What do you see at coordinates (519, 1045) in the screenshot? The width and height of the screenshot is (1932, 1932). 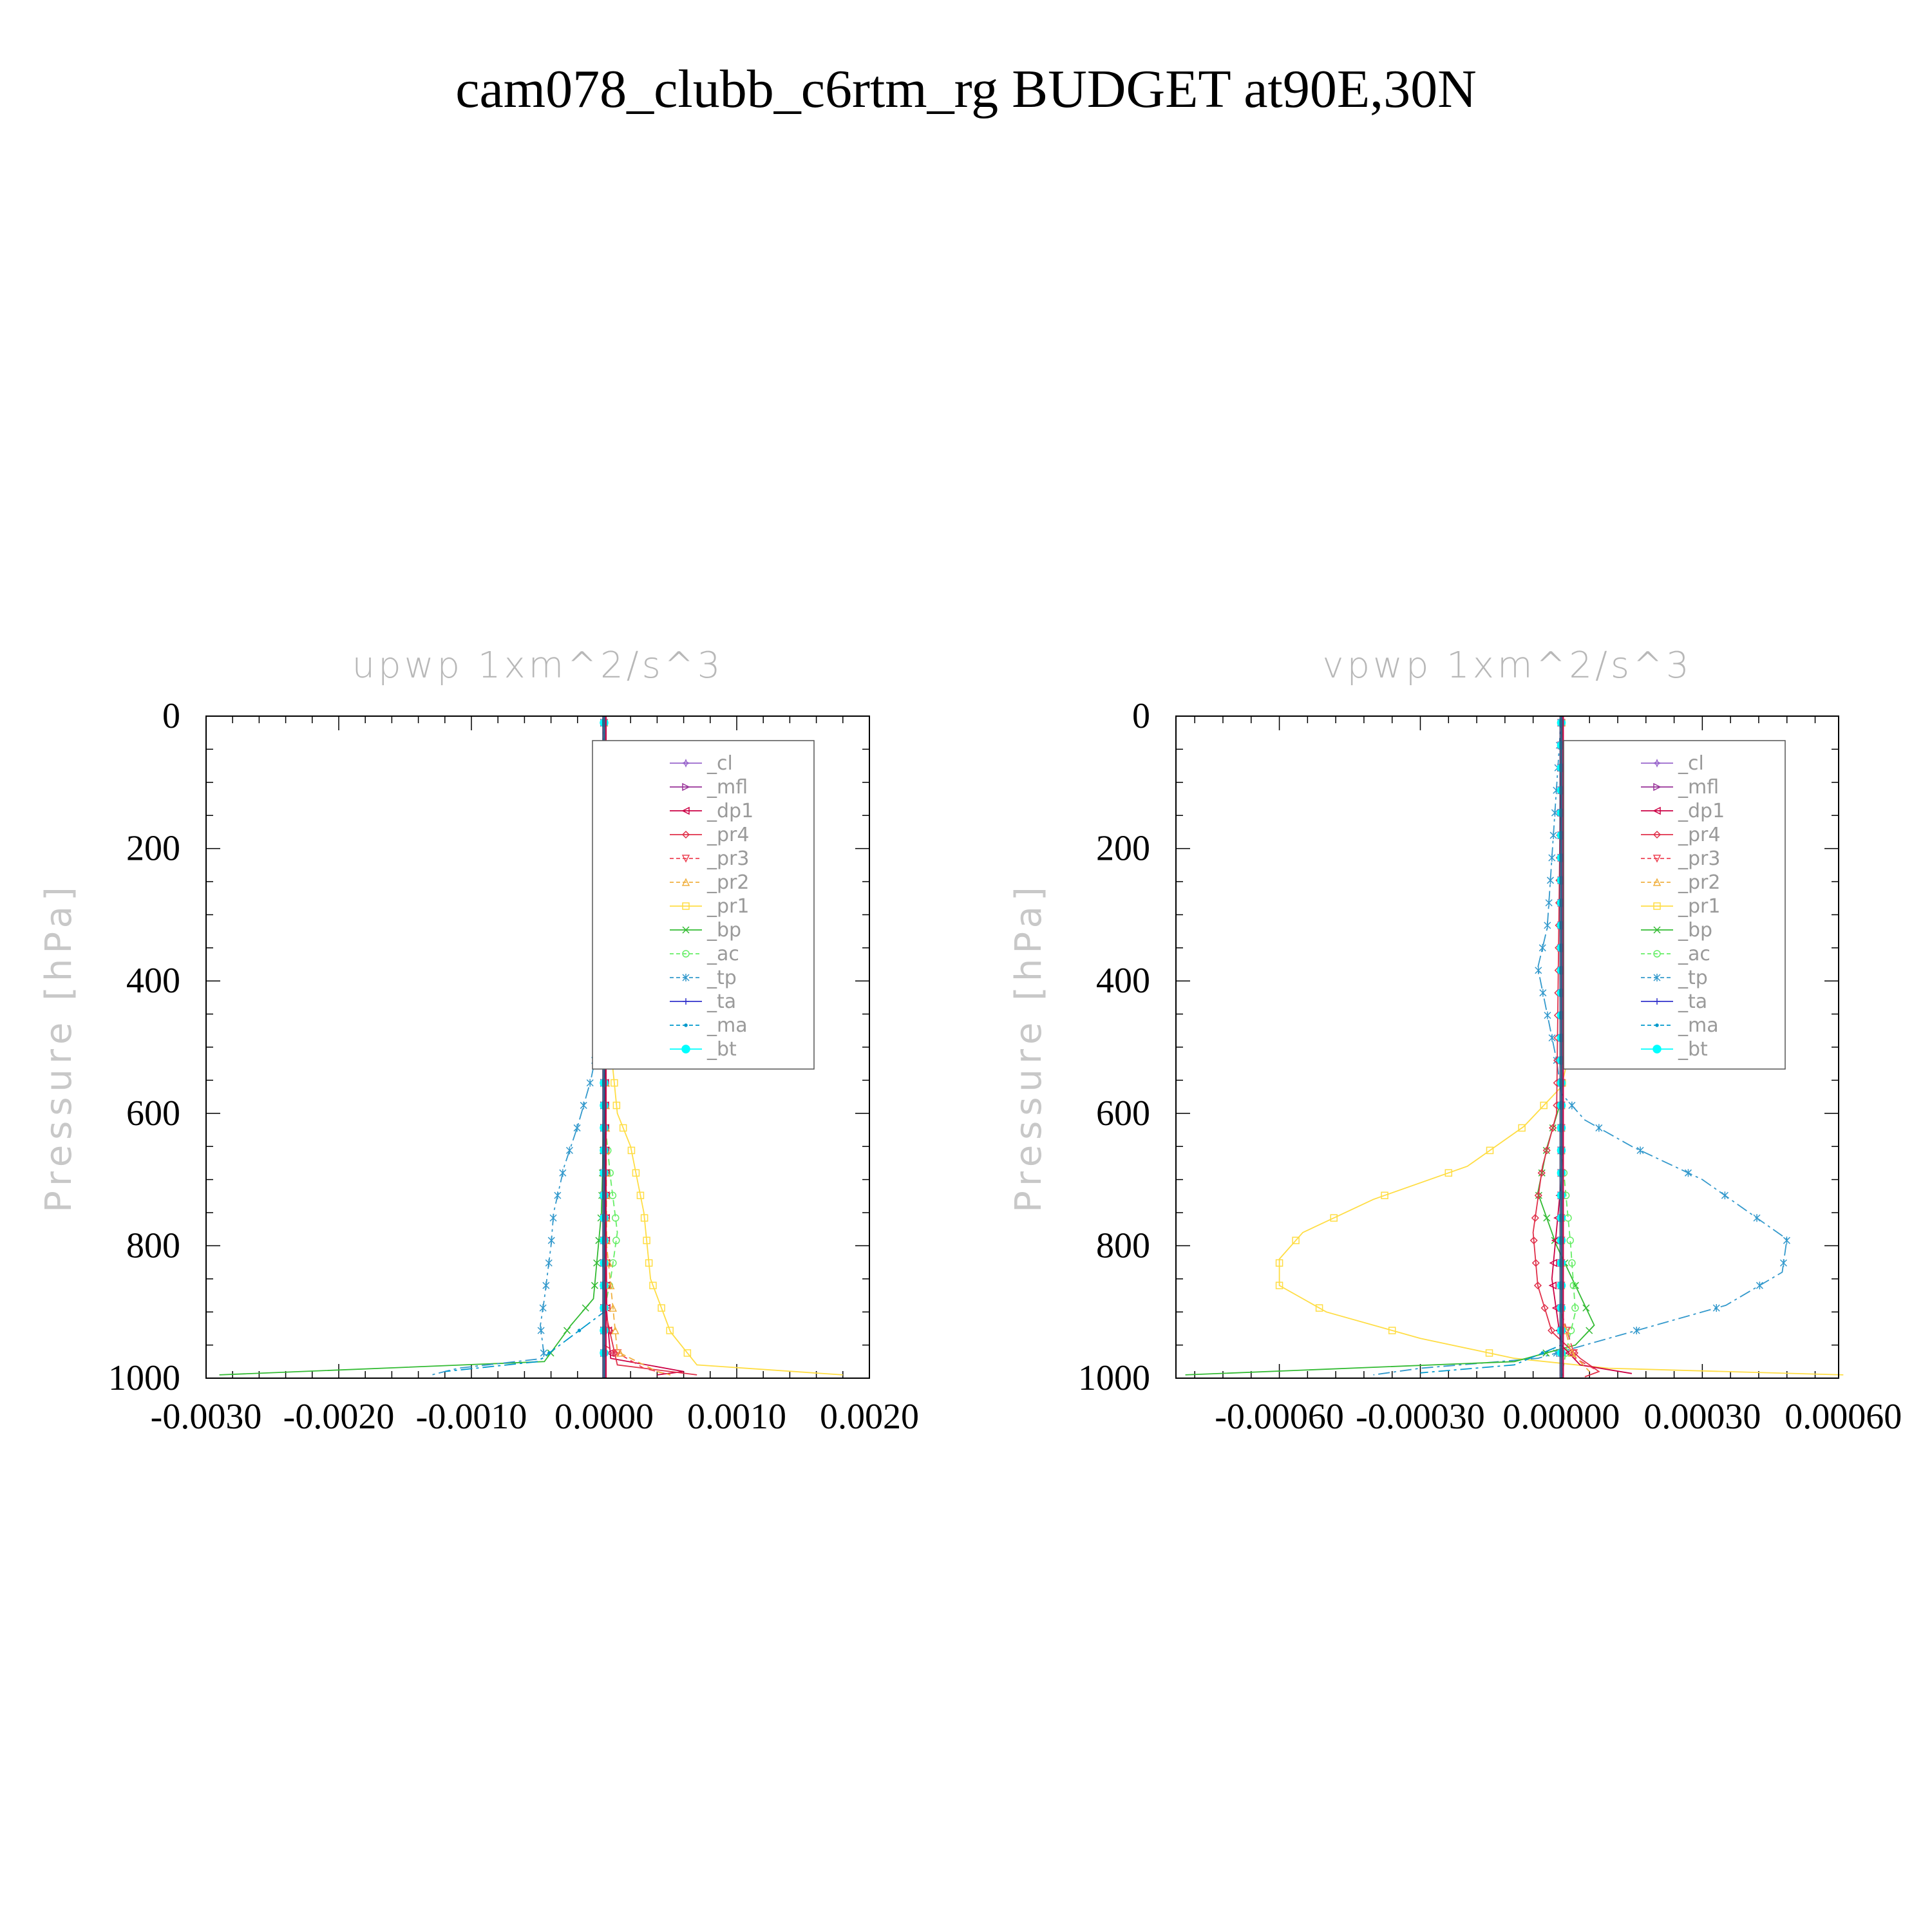 I see `series-tp` at bounding box center [519, 1045].